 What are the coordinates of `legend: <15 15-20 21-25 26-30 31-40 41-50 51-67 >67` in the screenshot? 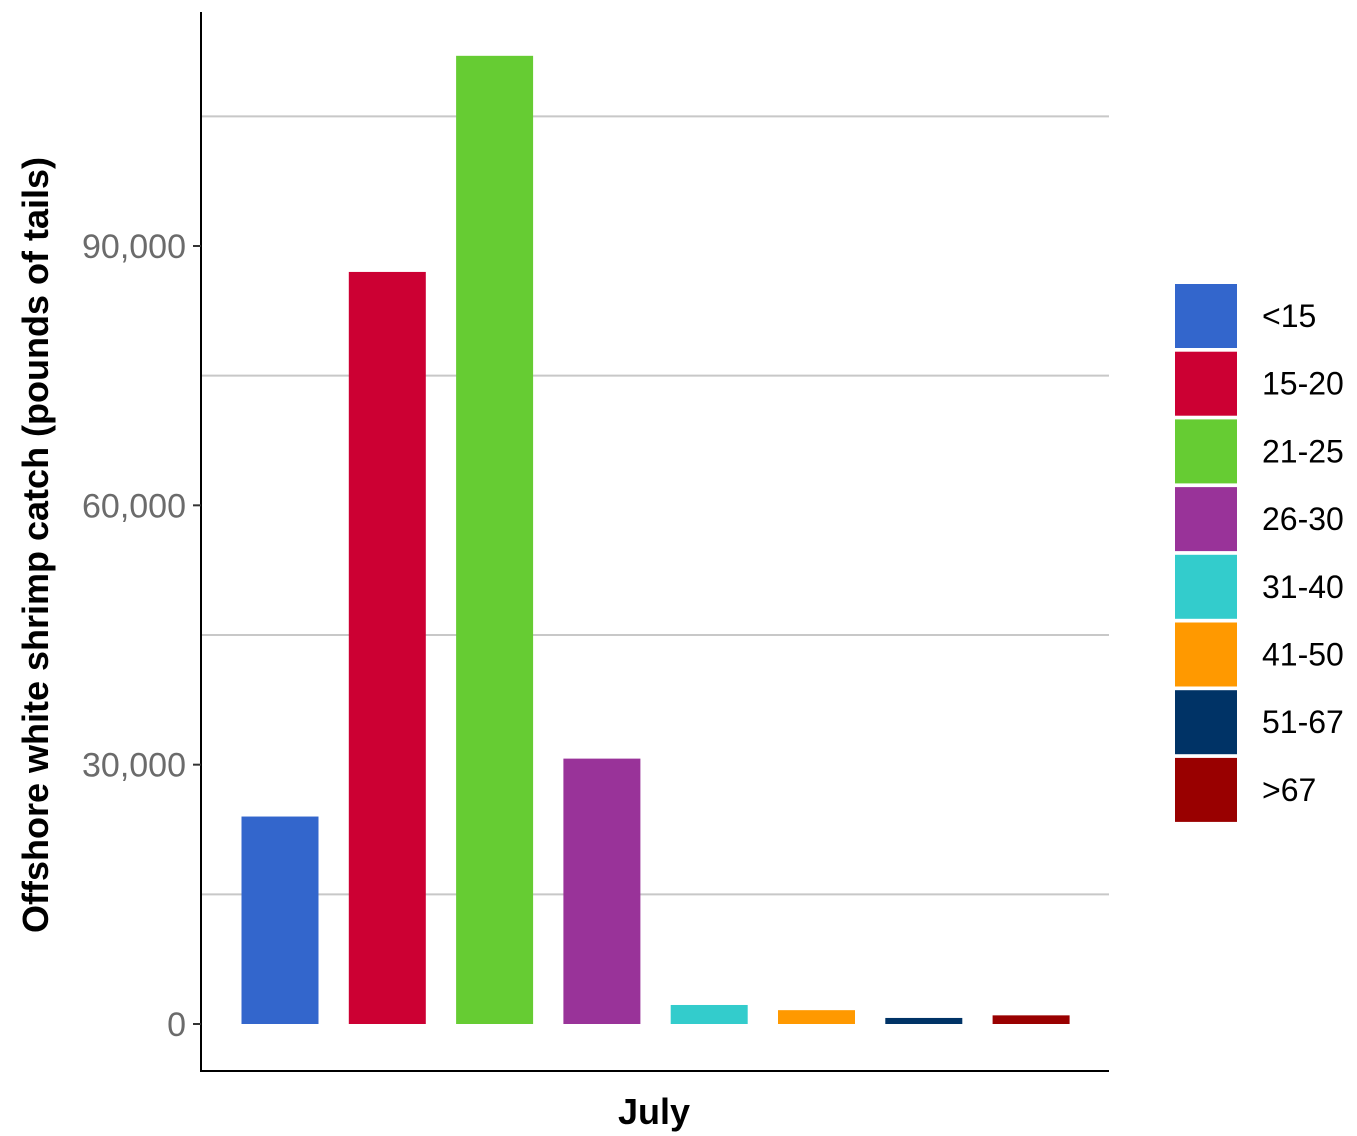 It's located at (1259, 553).